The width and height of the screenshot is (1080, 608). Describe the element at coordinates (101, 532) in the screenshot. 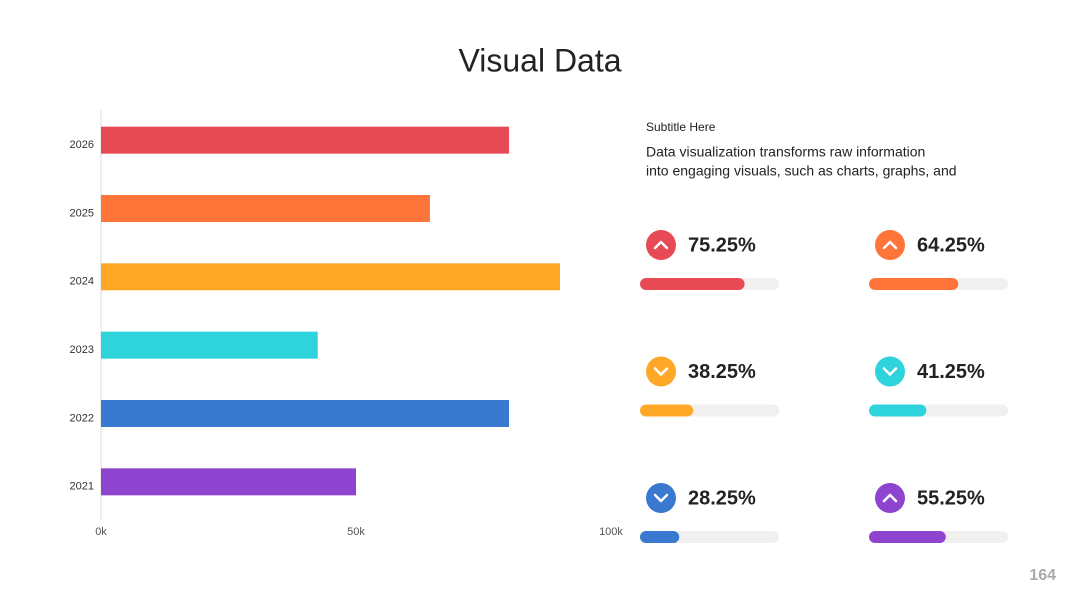

I see `x-tick-label: 0k` at that location.